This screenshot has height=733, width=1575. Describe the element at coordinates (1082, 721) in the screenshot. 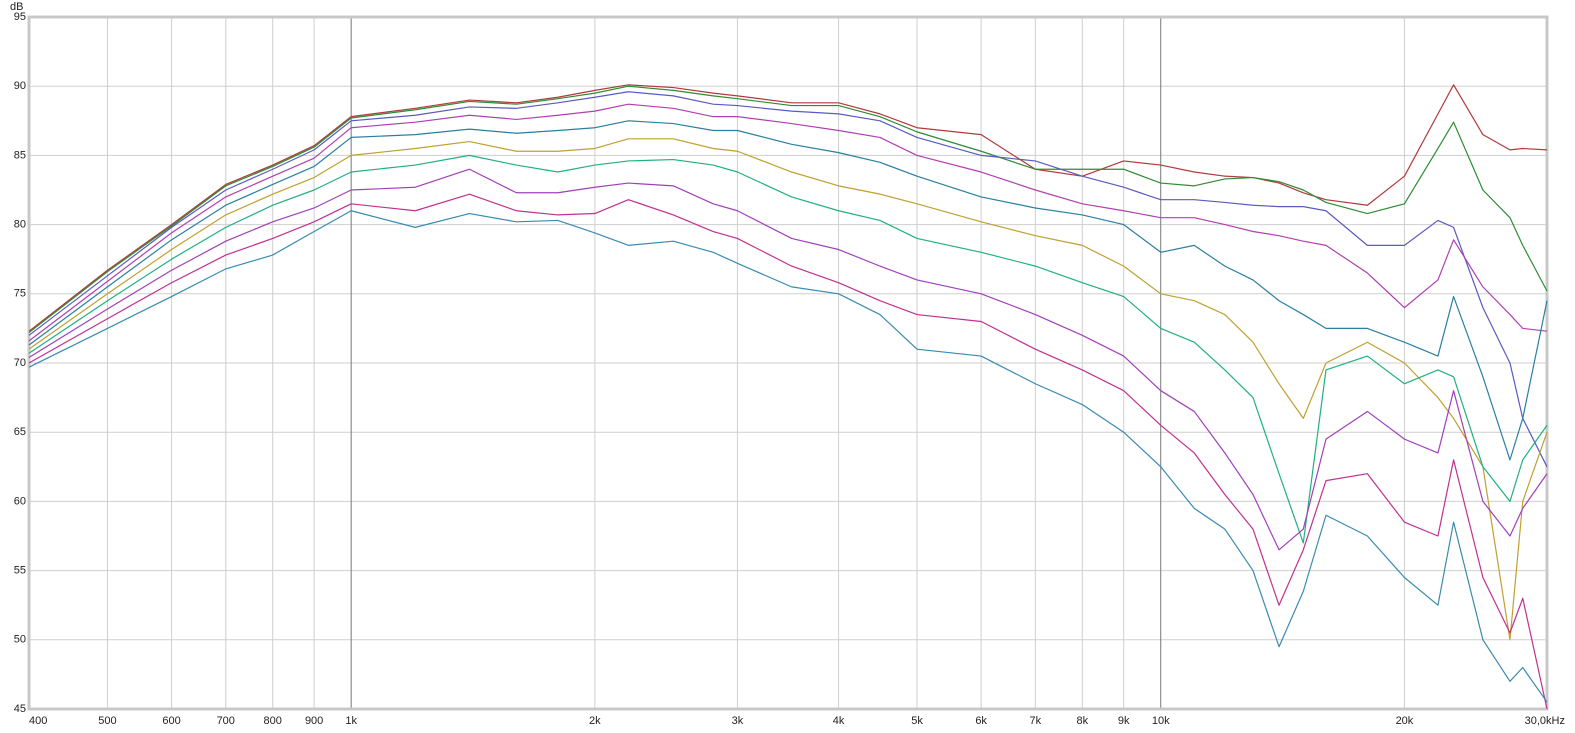

I see `x-tick-label: 8k` at that location.